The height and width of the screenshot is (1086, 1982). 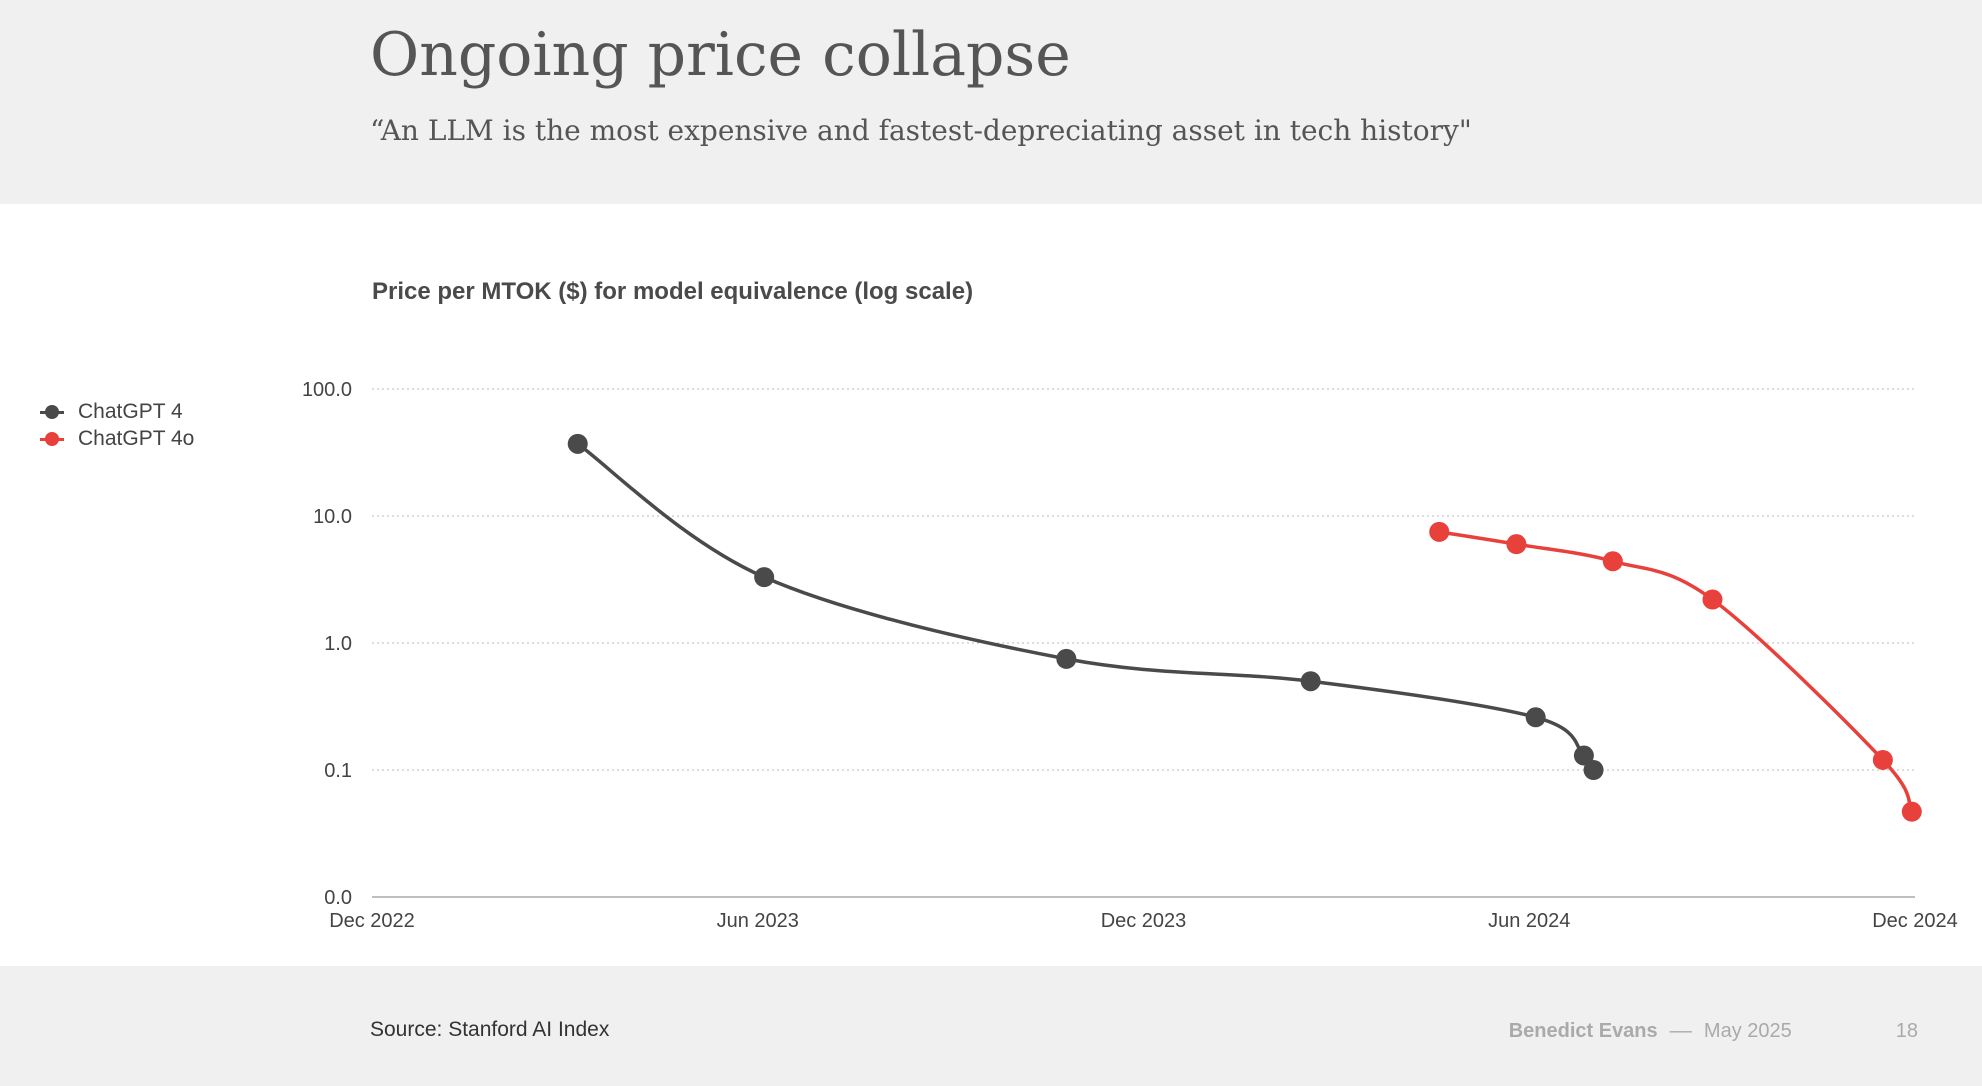 What do you see at coordinates (758, 921) in the screenshot?
I see `x-tick-label: Jun 2023` at bounding box center [758, 921].